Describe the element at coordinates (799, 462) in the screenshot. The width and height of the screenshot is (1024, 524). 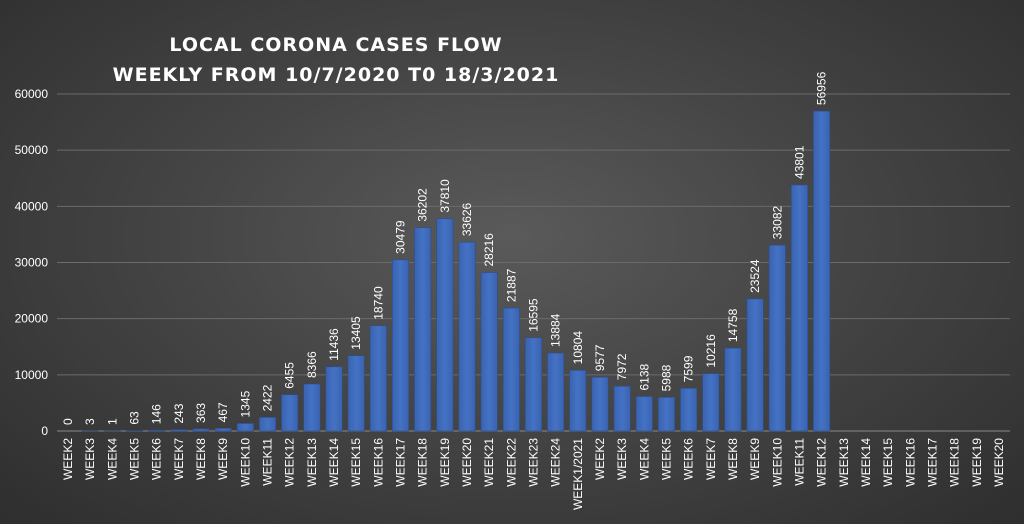
I see `x-tick-label: WEEK11` at that location.